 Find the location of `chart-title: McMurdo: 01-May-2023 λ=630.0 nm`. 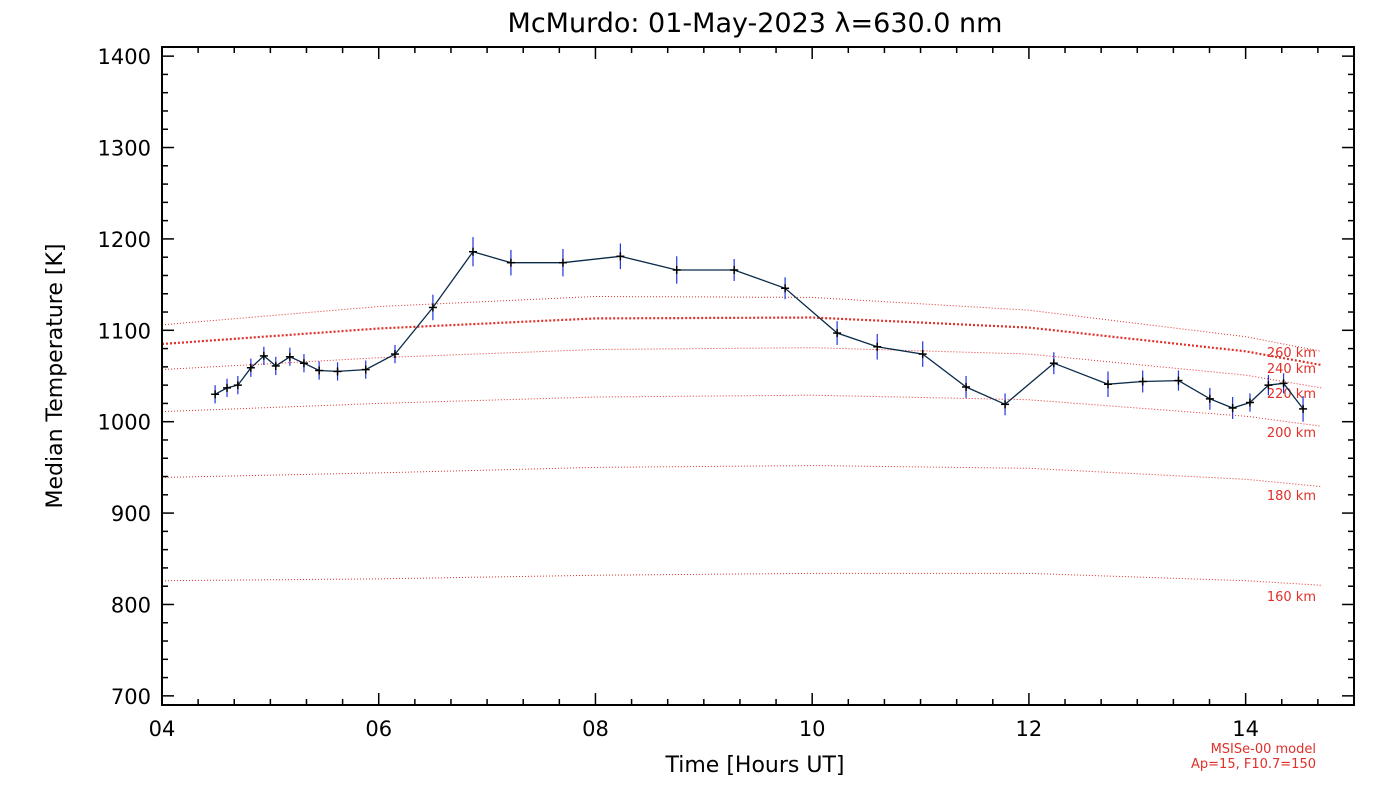

chart-title: McMurdo: 01-May-2023 λ=630.0 nm is located at coordinates (755, 23).